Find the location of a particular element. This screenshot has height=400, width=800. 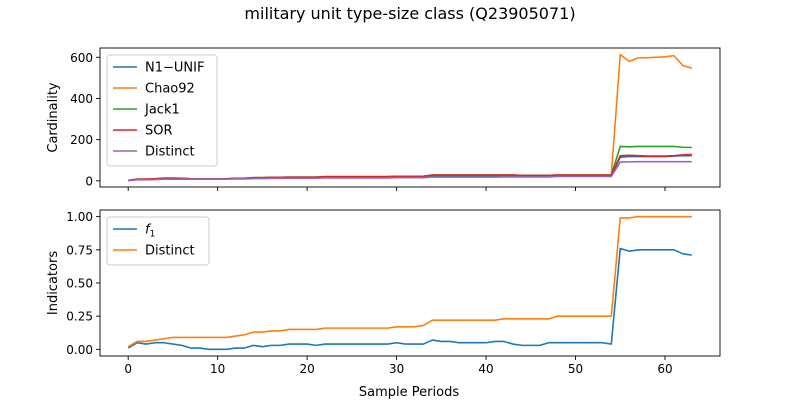

legend-box is located at coordinates (162, 110).